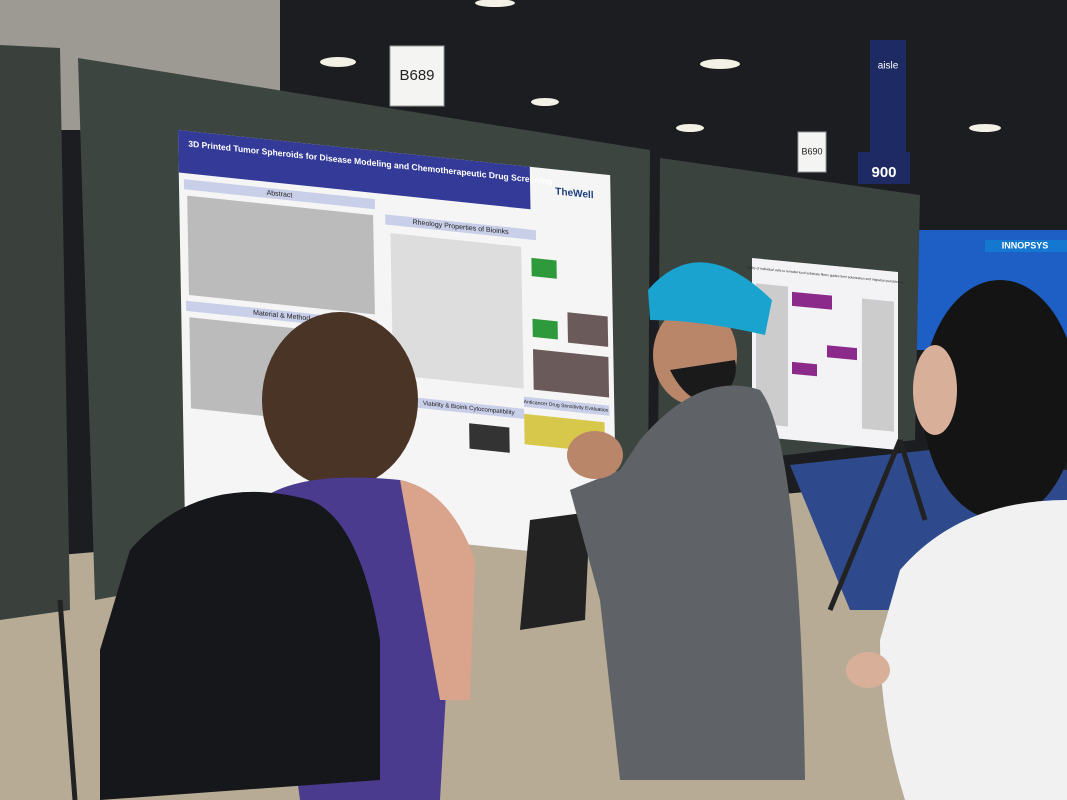 The height and width of the screenshot is (800, 1067). Describe the element at coordinates (687, 582) in the screenshot. I see `jacket` at that location.